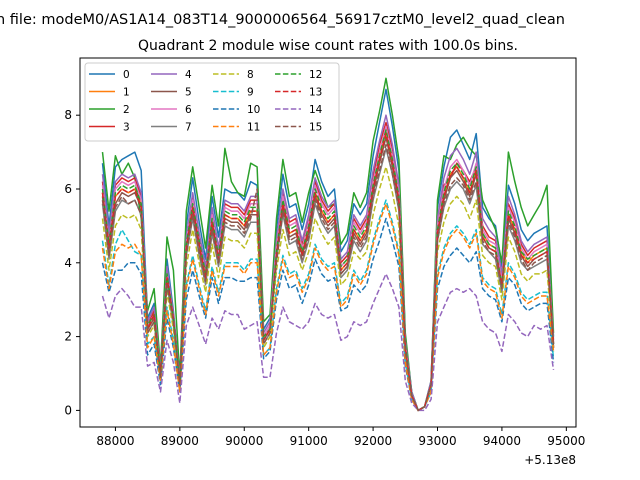 This screenshot has height=480, width=640. I want to click on legend-label-15: 15, so click(315, 128).